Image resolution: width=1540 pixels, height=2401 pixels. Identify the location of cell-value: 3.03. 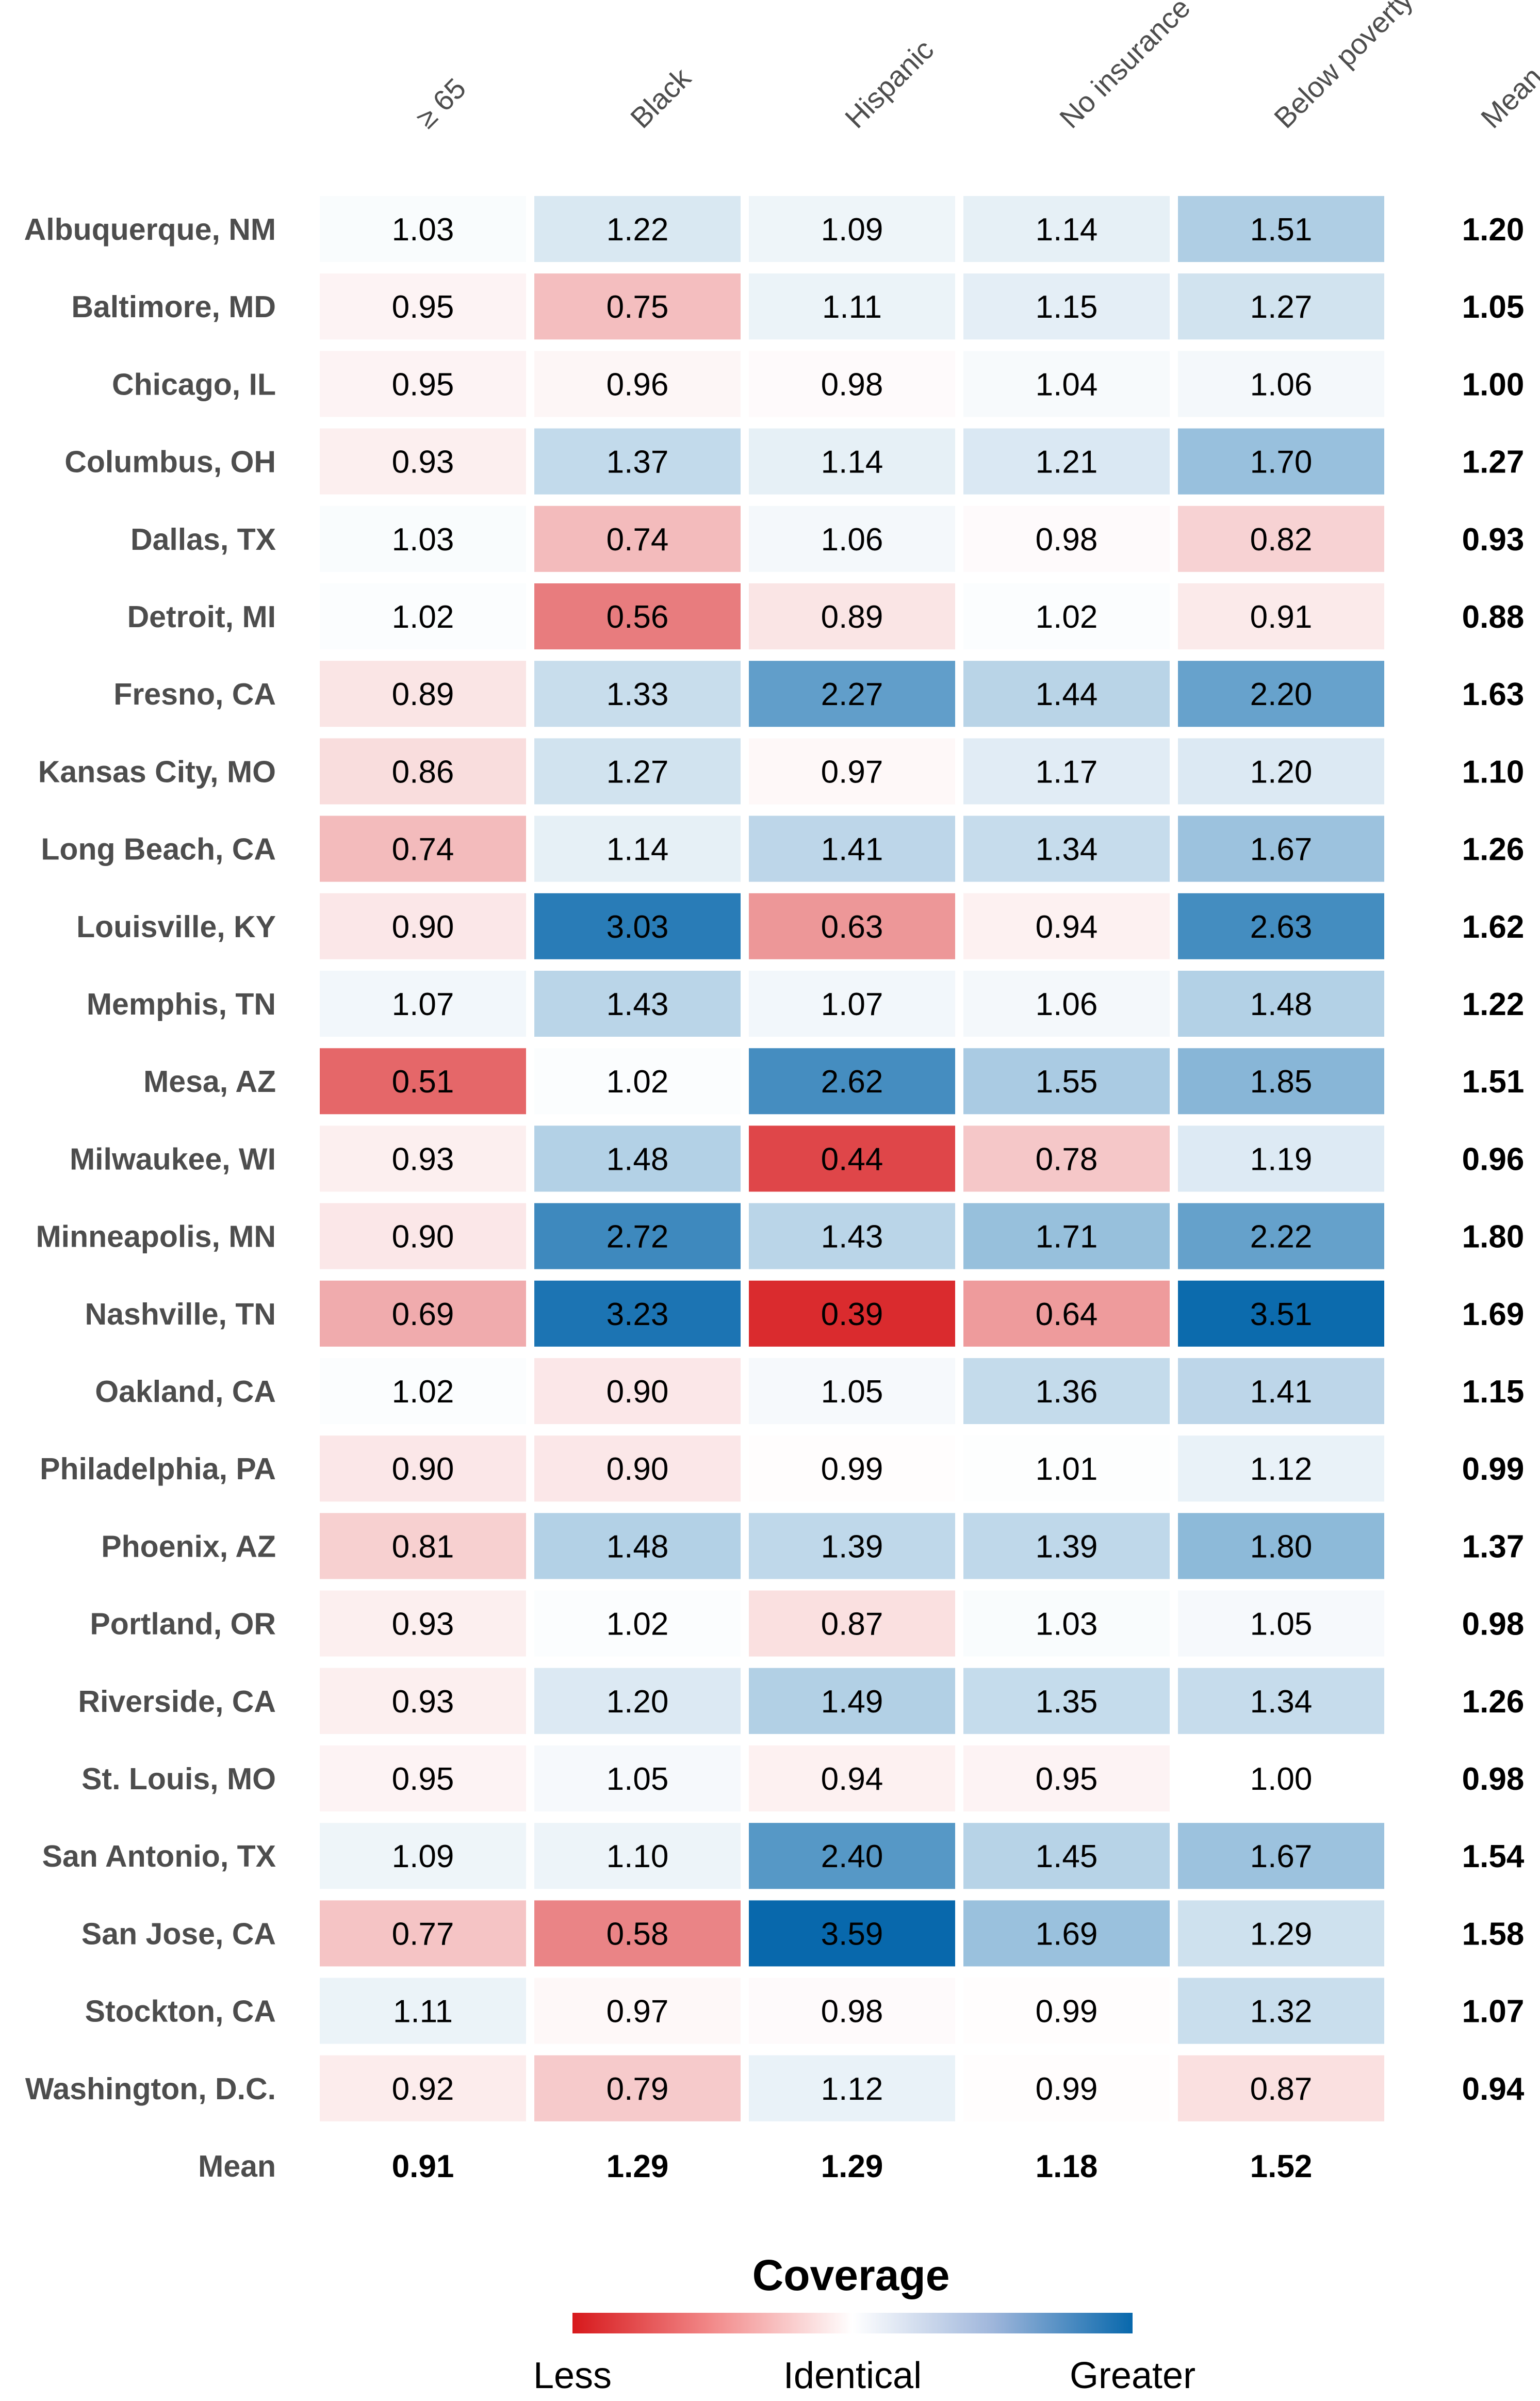
(638, 927).